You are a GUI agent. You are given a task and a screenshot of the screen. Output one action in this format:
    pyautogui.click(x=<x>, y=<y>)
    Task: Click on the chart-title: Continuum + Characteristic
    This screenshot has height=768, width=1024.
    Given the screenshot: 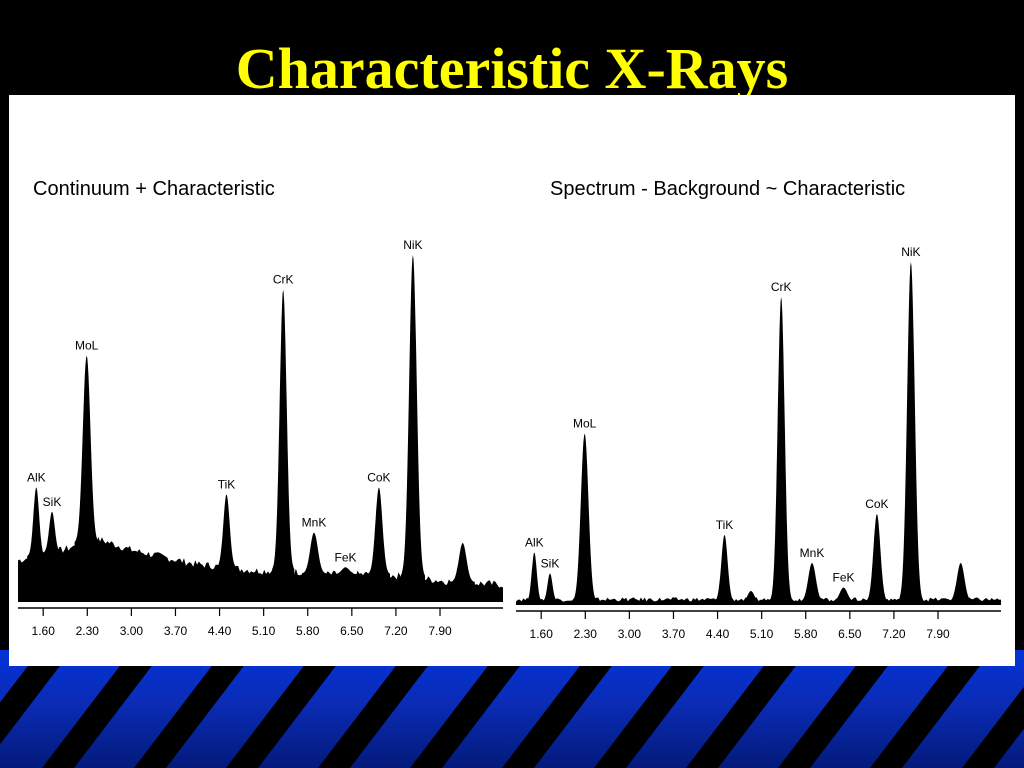 What is the action you would take?
    pyautogui.click(x=154, y=189)
    